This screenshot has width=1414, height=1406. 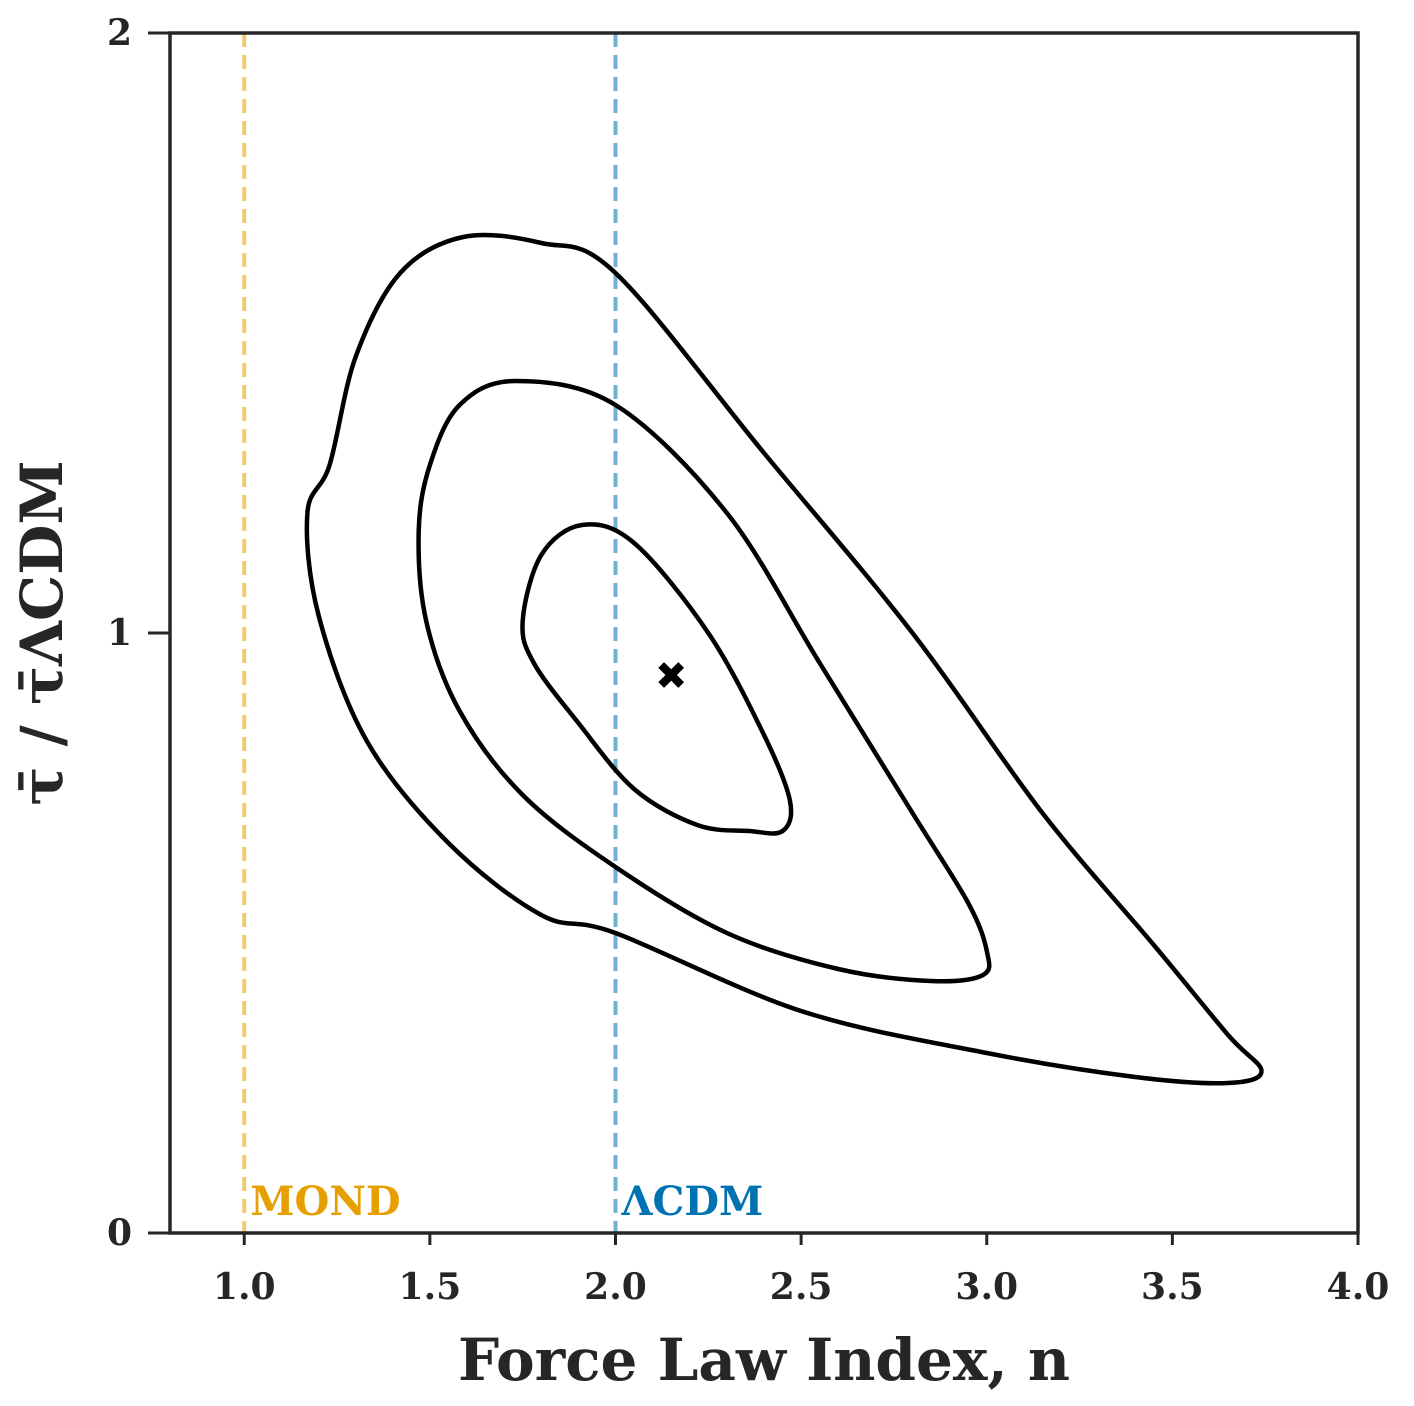 I want to click on x-tick-label: 1.5, so click(x=430, y=1287).